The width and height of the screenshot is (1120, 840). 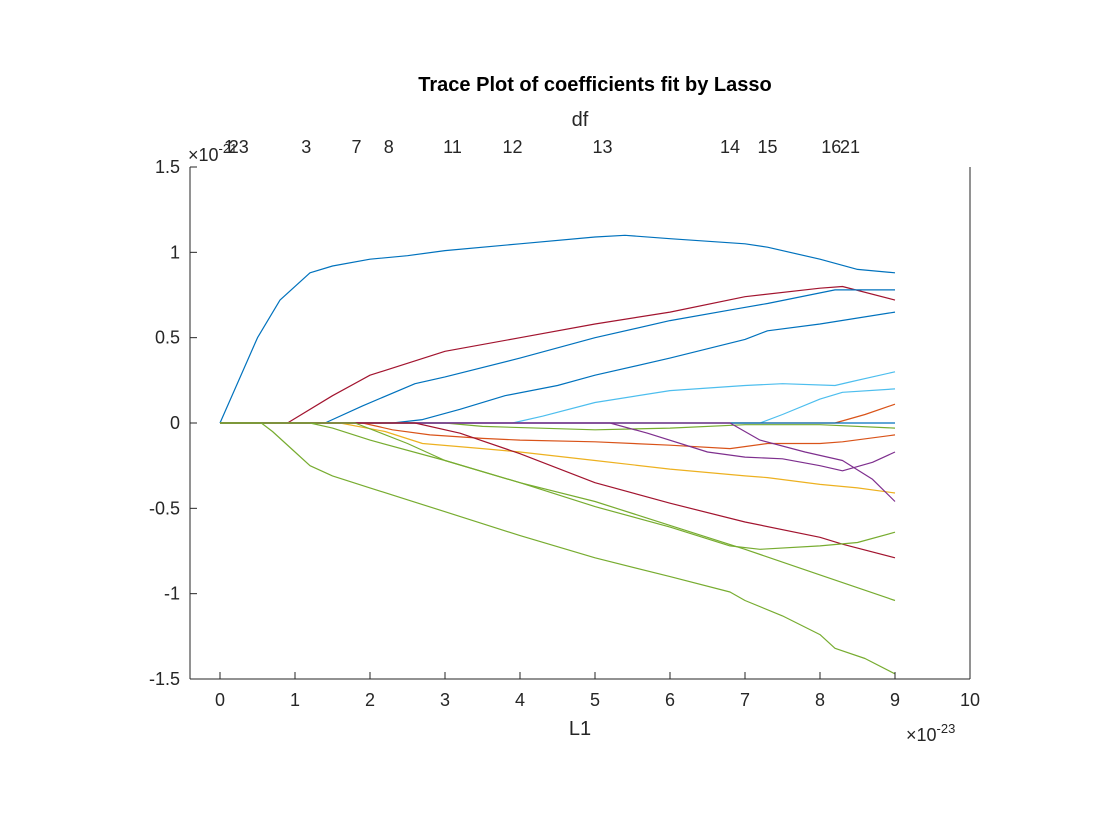 What do you see at coordinates (203, 155) in the screenshot?
I see `y-exponent-base: ×10` at bounding box center [203, 155].